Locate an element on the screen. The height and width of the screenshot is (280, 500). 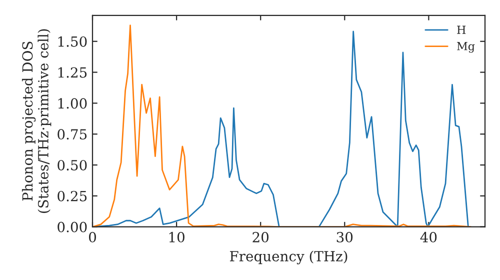
legend-label: H is located at coordinates (461, 30).